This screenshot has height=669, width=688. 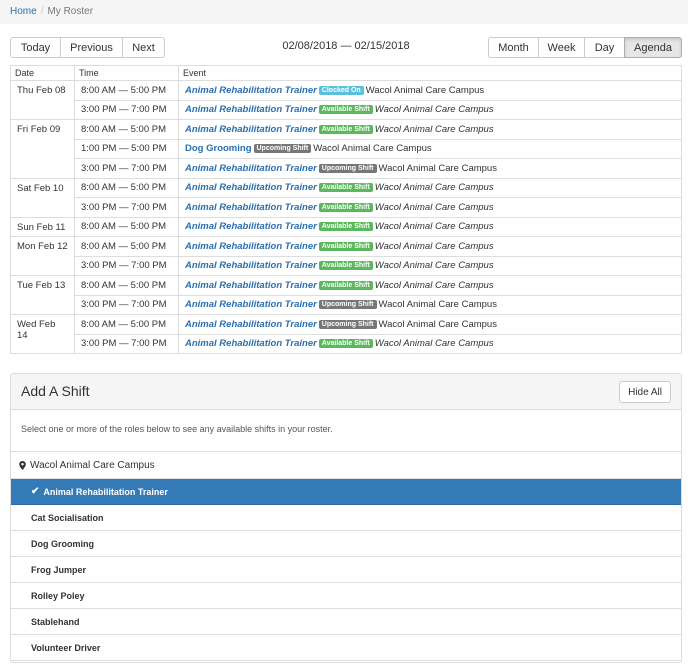 I want to click on role-item: Volunteer Driver, so click(x=346, y=648).